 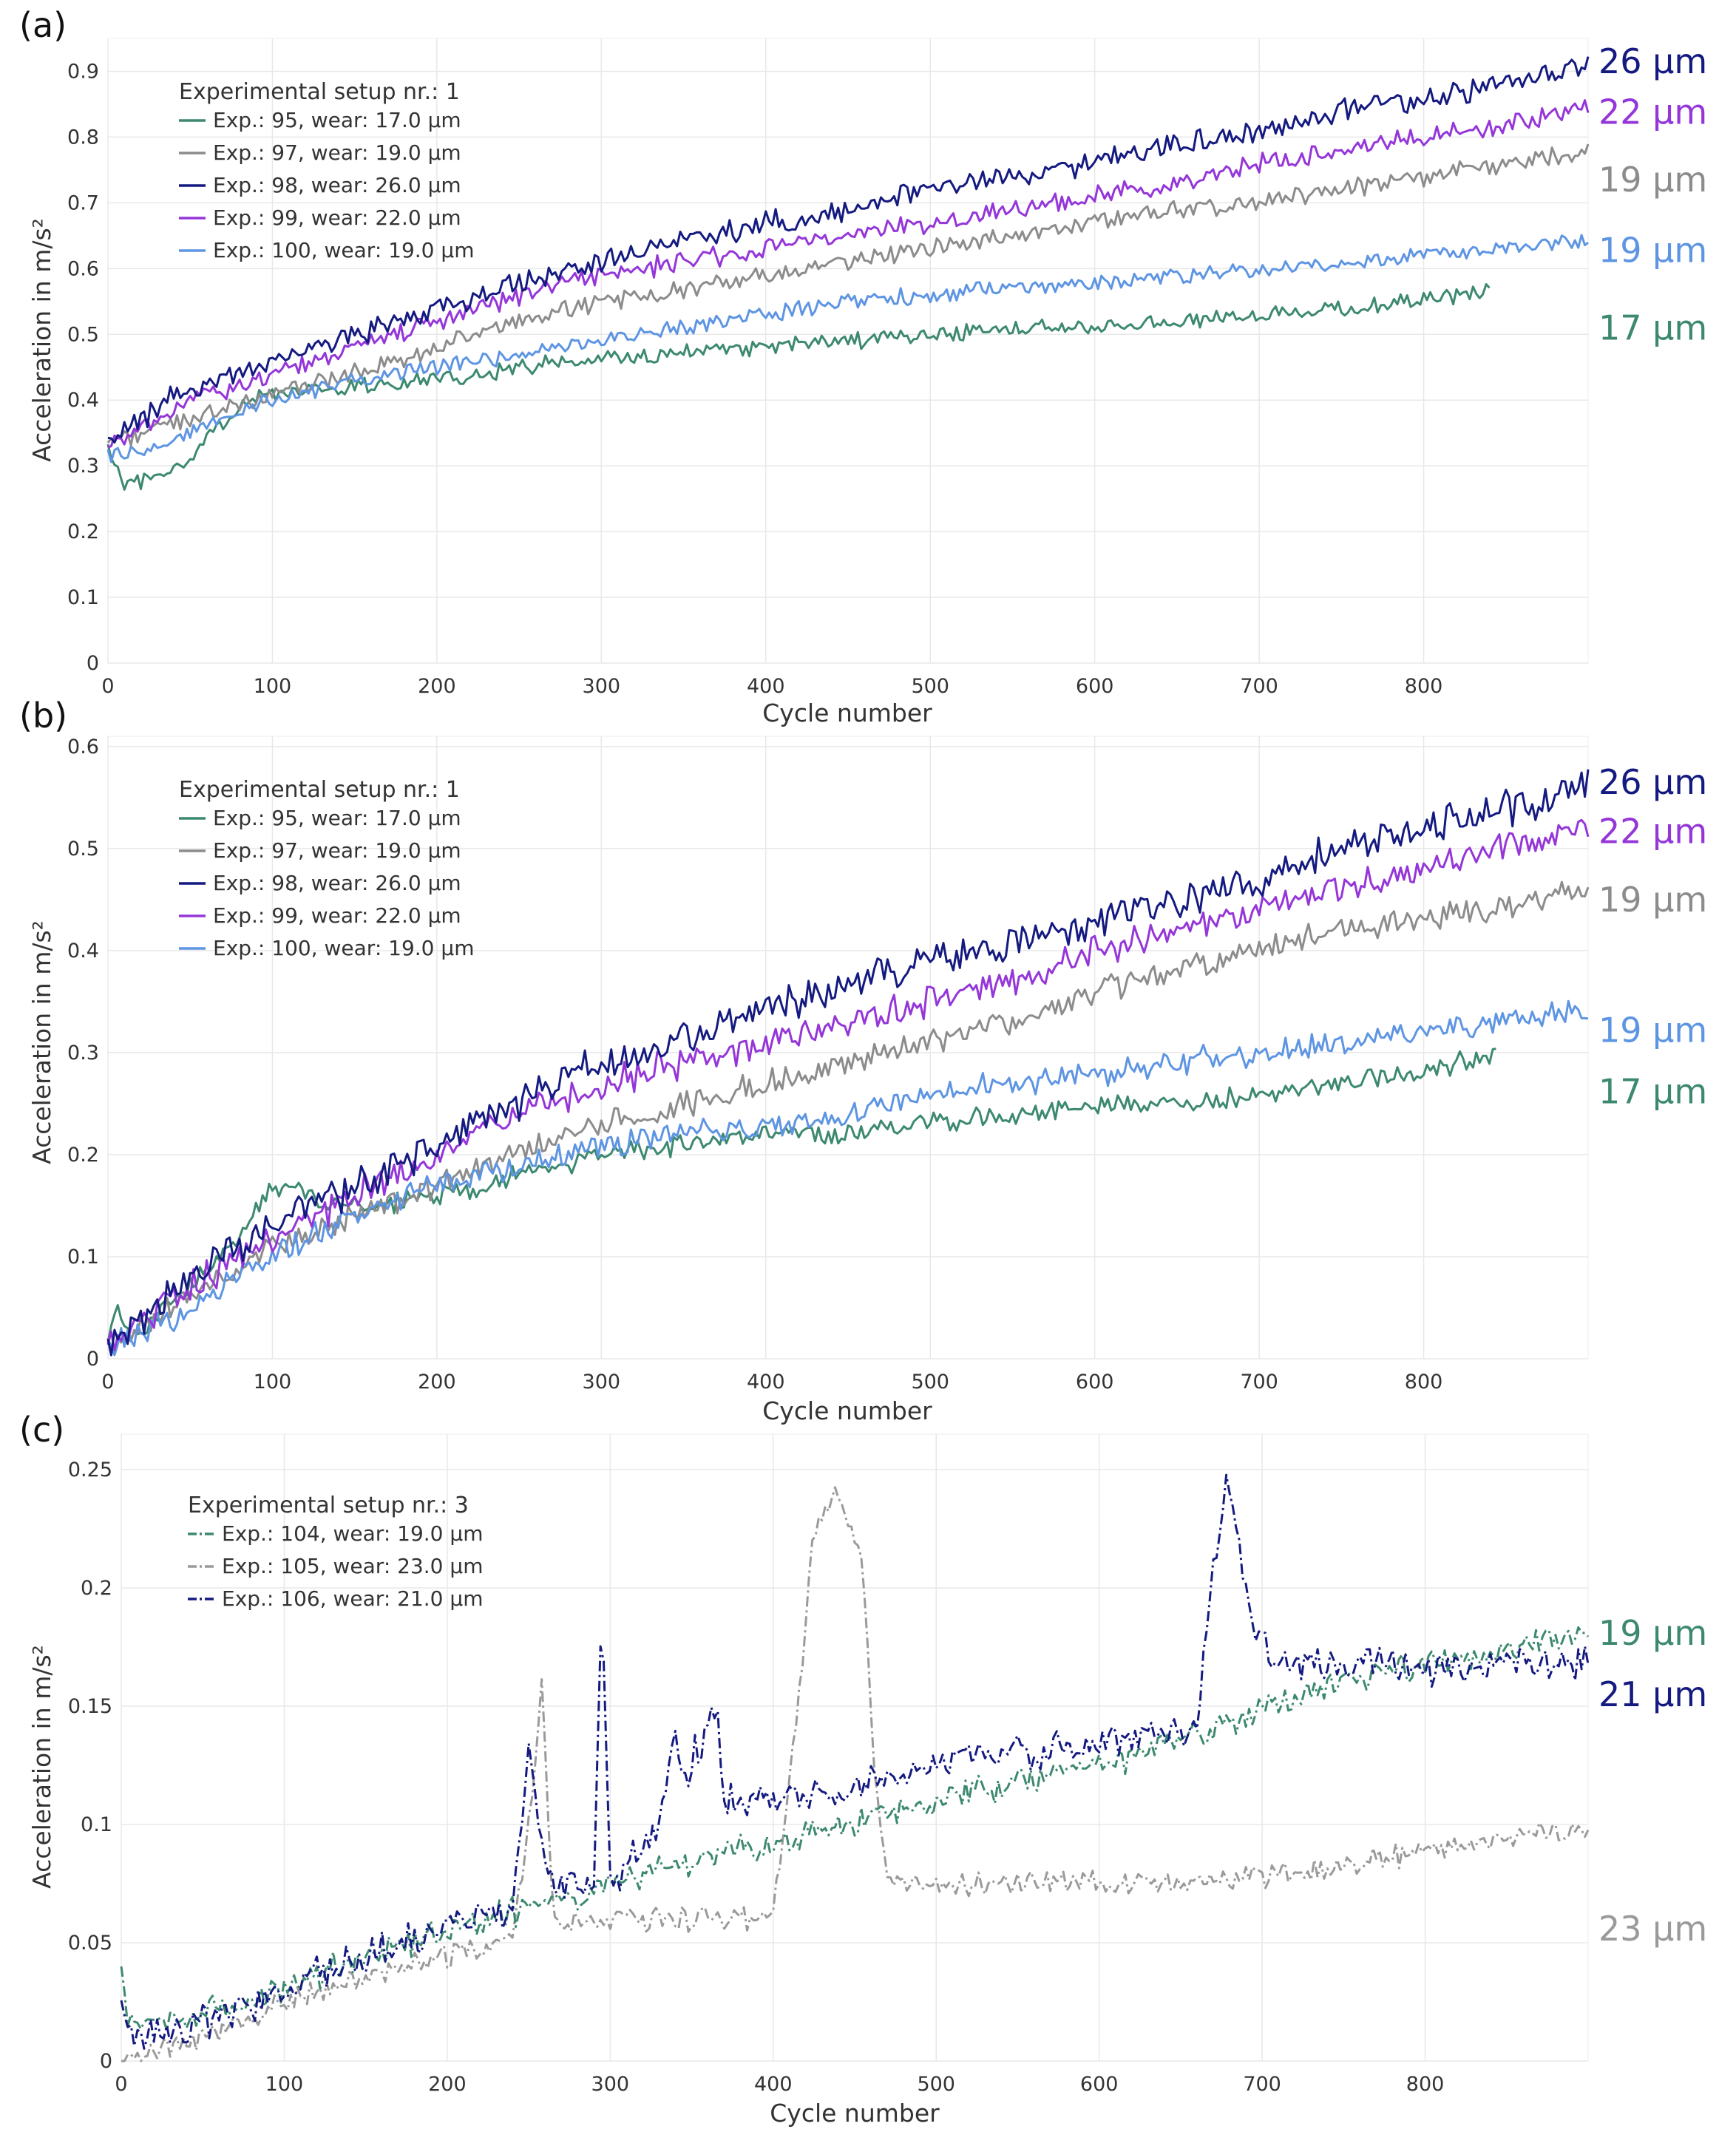 What do you see at coordinates (41, 1430) in the screenshot?
I see `panel-label: (c)` at bounding box center [41, 1430].